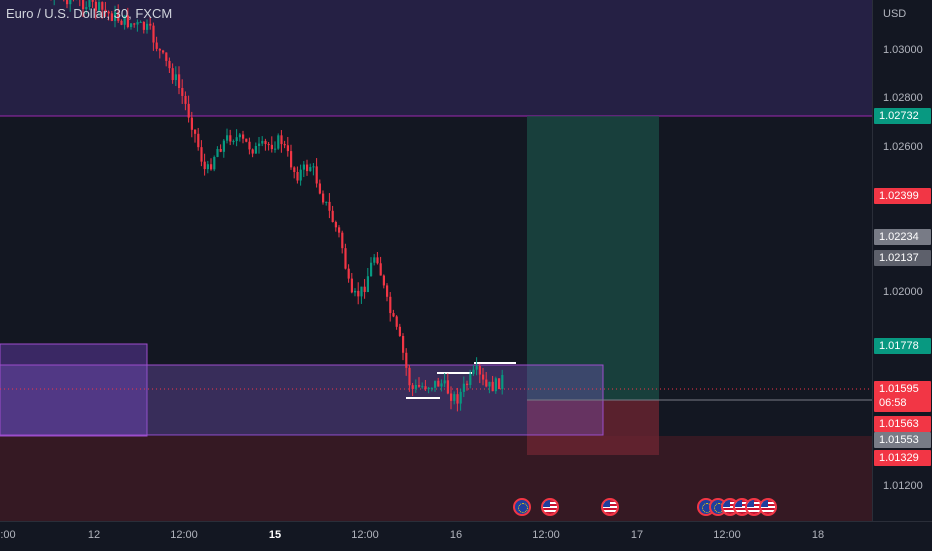  Describe the element at coordinates (902, 458) in the screenshot. I see `price-tag-stop-low: 1.01329` at that location.